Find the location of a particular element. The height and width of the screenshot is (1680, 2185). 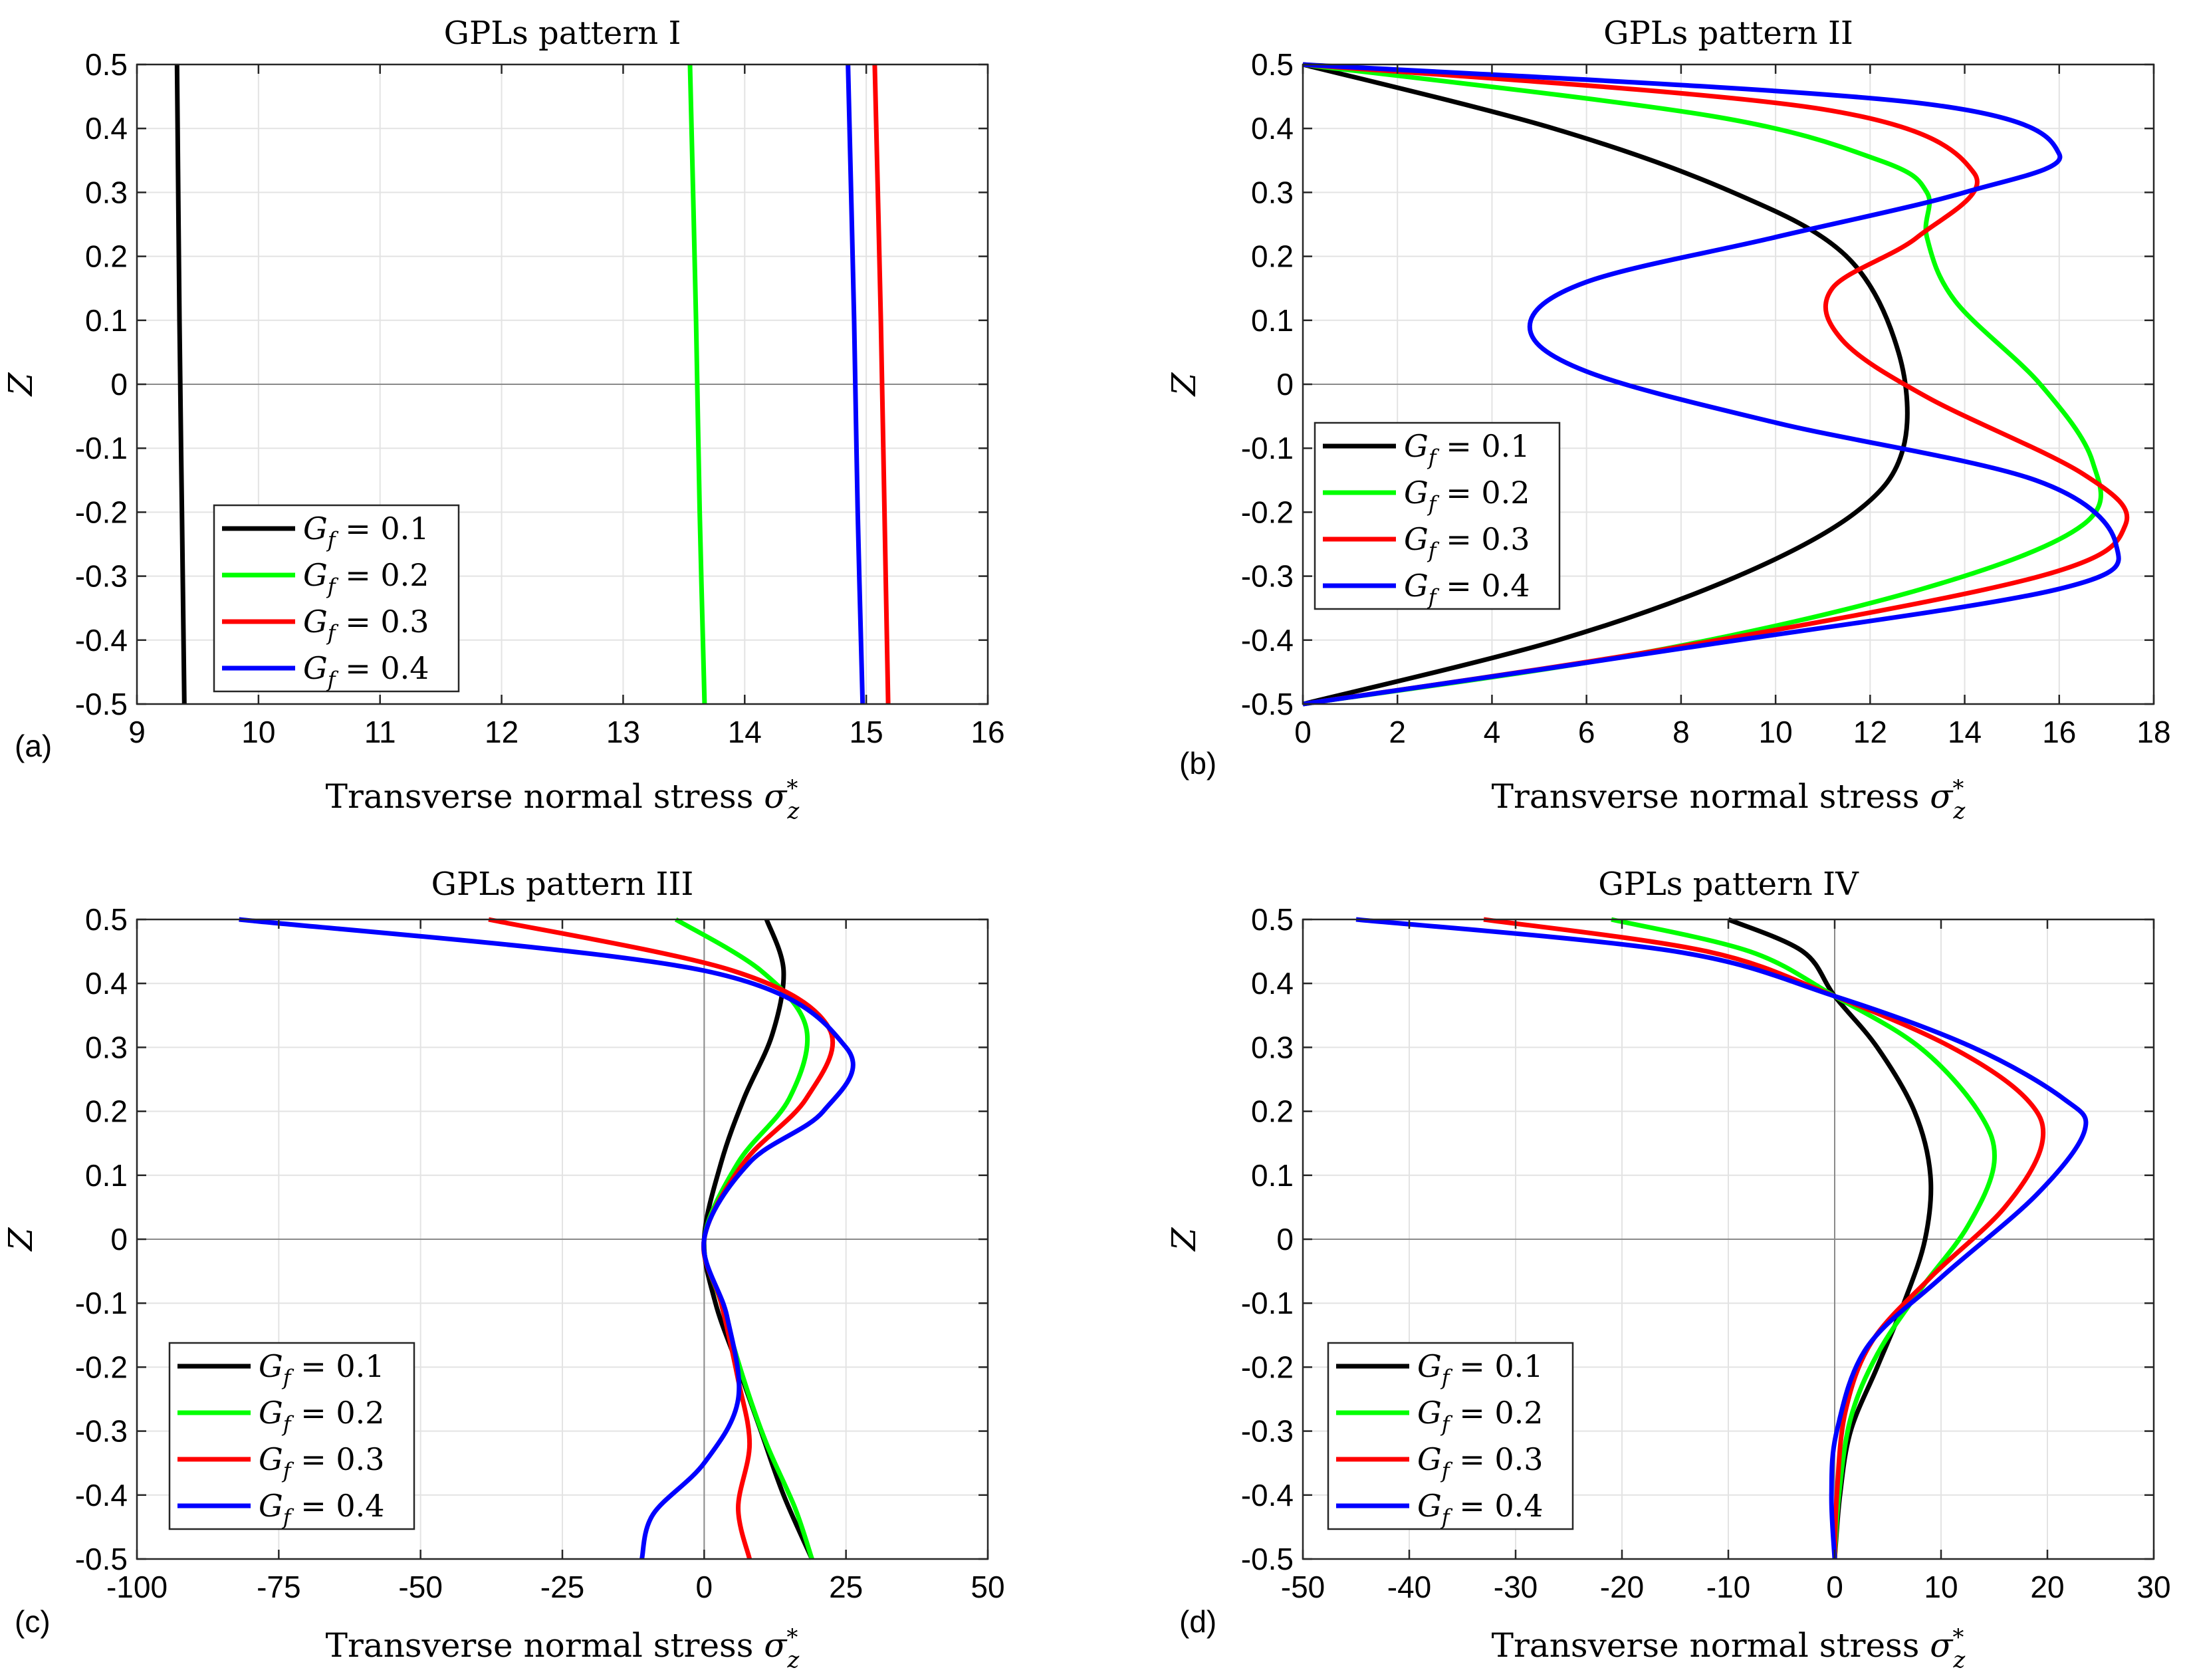

legend: Gf = 0.1 Gf = 0.2 Gf = 0.3Gf = 0.4 is located at coordinates (336, 598).